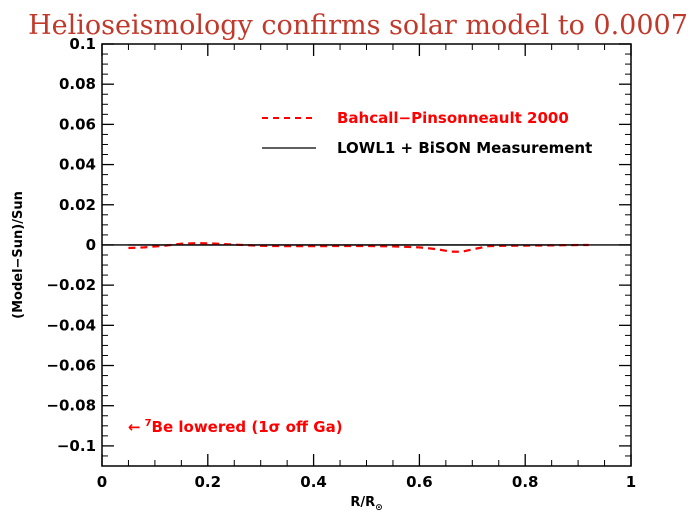  I want to click on series-layer, so click(358, 247).